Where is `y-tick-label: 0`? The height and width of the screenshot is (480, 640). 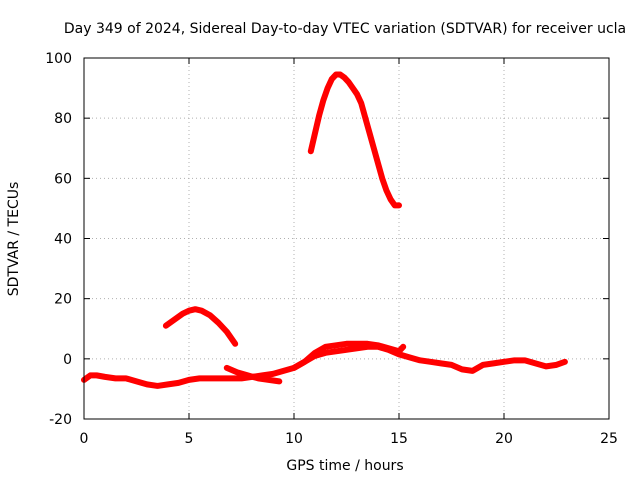 y-tick-label: 0 is located at coordinates (67, 360).